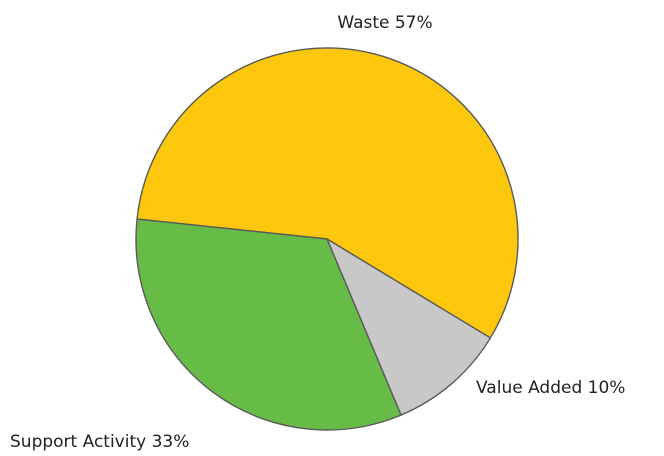 Image resolution: width=664 pixels, height=456 pixels. What do you see at coordinates (384, 23) in the screenshot?
I see `slice-label-waste: Waste 57%` at bounding box center [384, 23].